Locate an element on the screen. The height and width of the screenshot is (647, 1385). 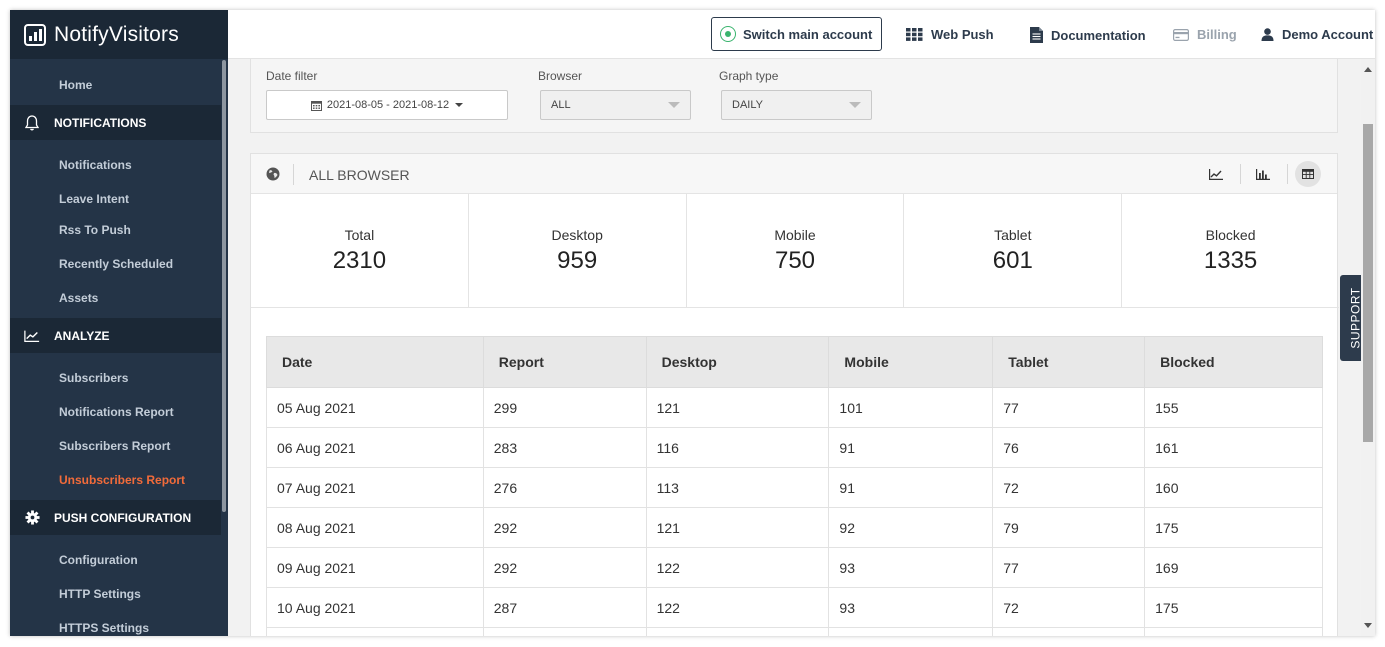
table-cell: 283 is located at coordinates (564, 447).